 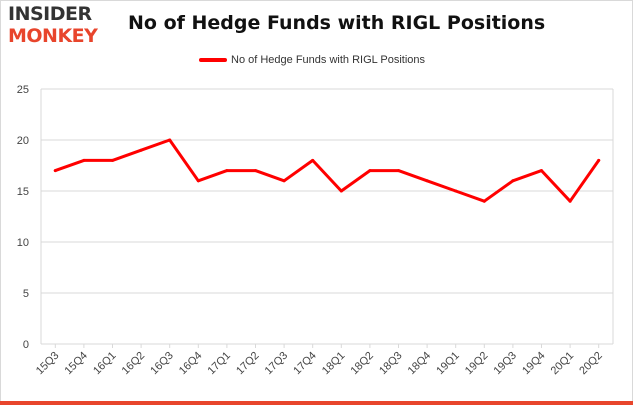 What do you see at coordinates (327, 170) in the screenshot?
I see `series-line` at bounding box center [327, 170].